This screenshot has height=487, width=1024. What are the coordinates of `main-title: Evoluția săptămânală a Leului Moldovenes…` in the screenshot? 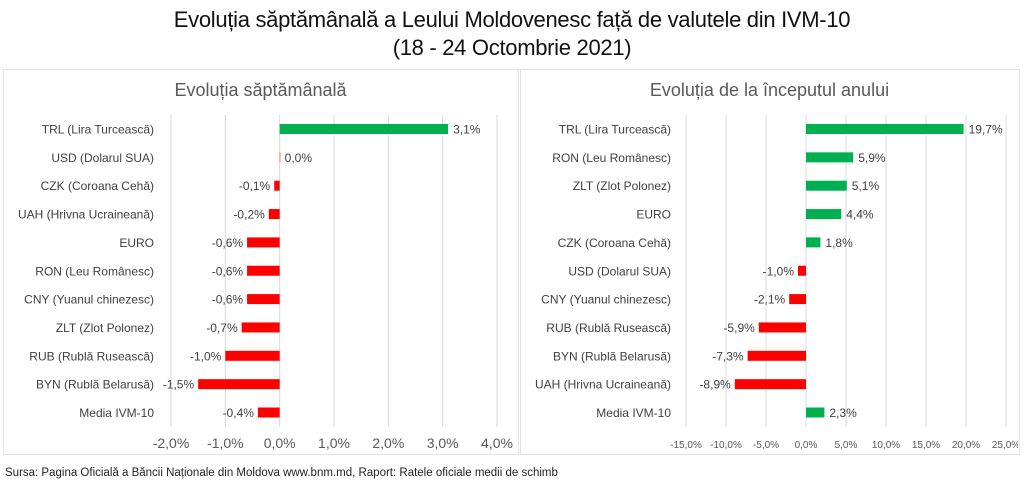 It's located at (512, 34).